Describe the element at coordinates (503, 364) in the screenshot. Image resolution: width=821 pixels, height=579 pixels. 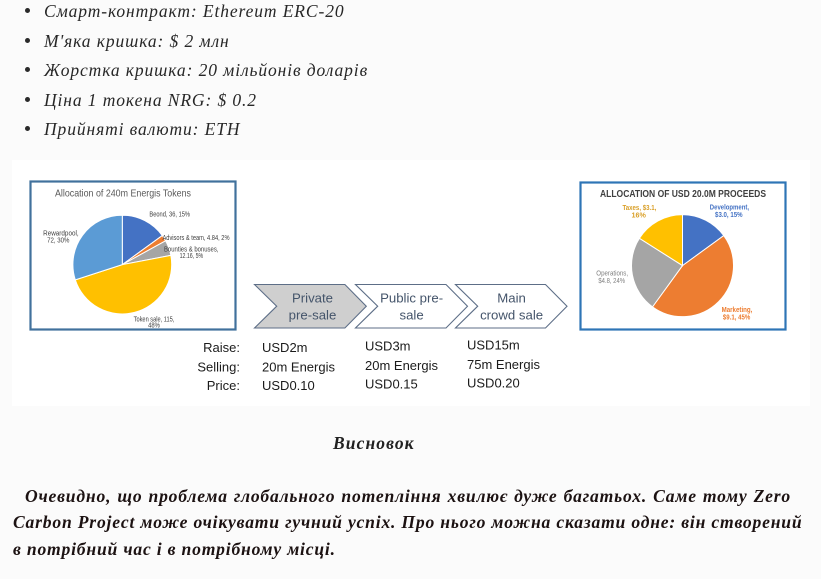
I see `svg-text: 75m Energis` at that location.